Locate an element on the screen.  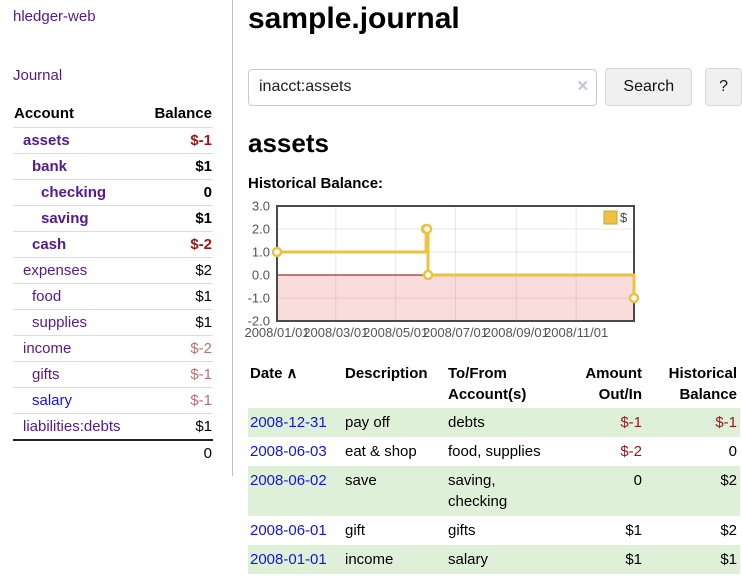
account-link-salary: salary is located at coordinates (52, 400).